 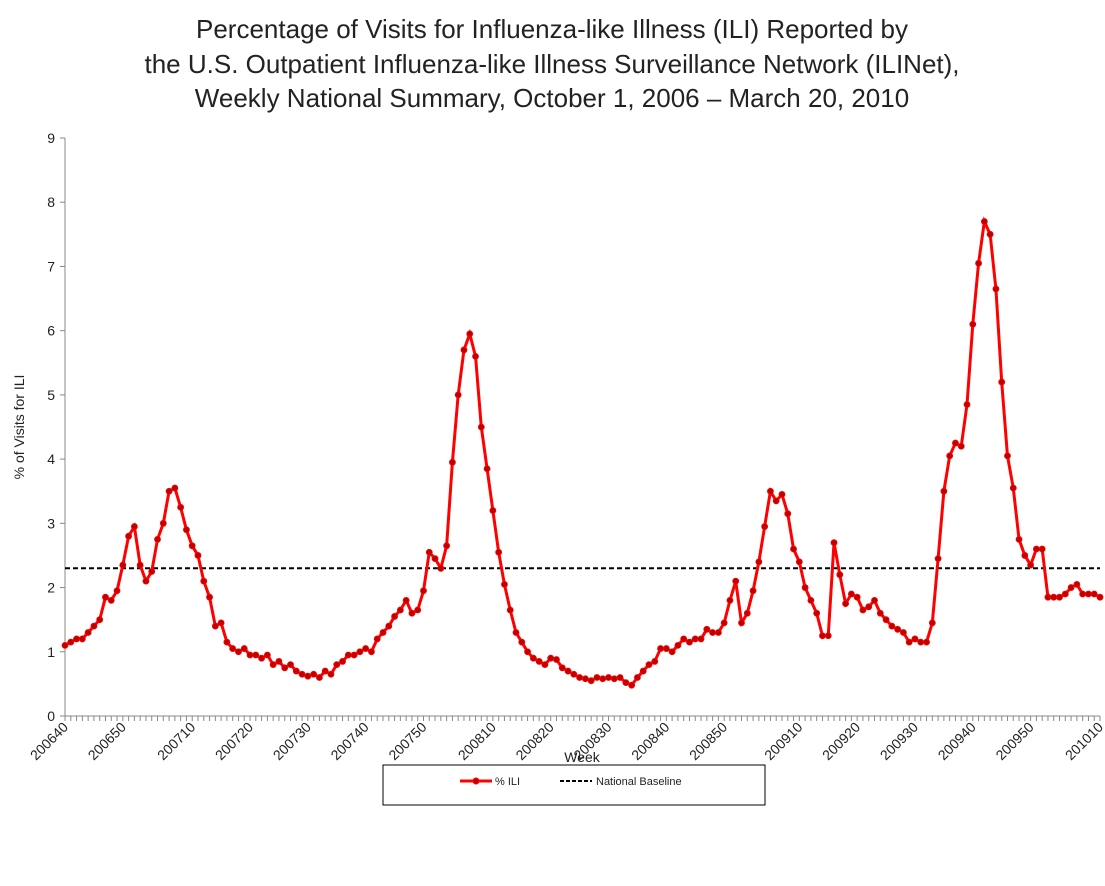 What do you see at coordinates (899, 741) in the screenshot?
I see `x-tick-label: 200930` at bounding box center [899, 741].